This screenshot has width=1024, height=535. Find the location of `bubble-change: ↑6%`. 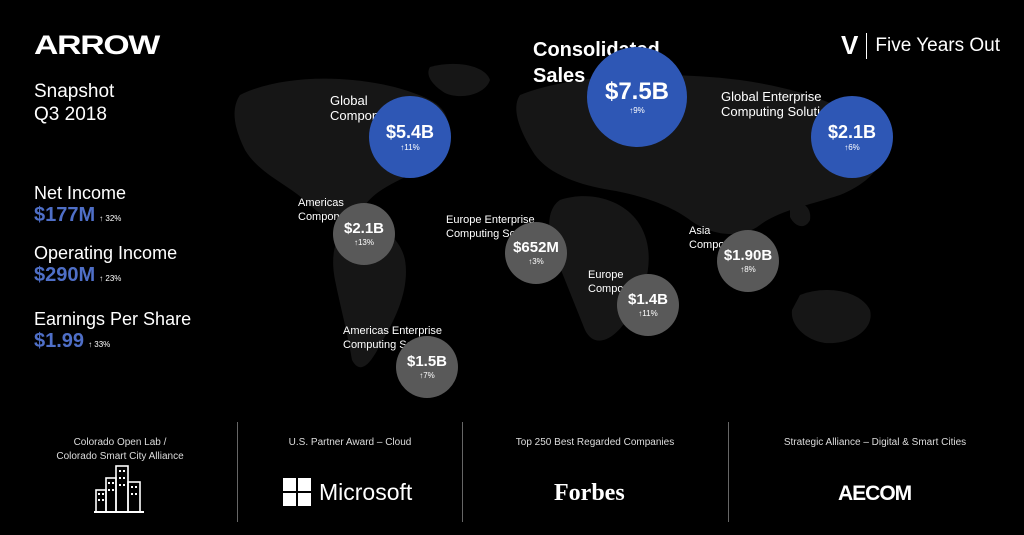

bubble-change: ↑6% is located at coordinates (852, 147).